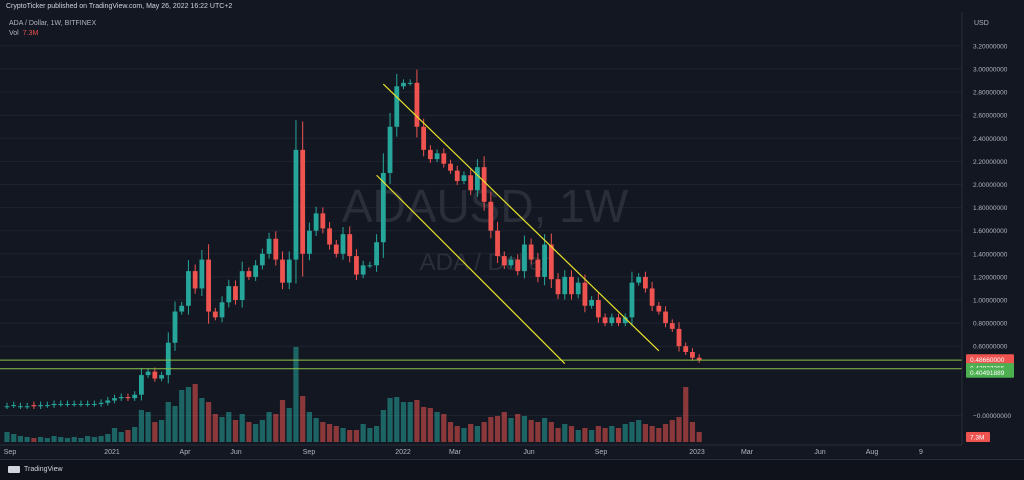  I want to click on tradingview-brand: TradingView, so click(35, 469).